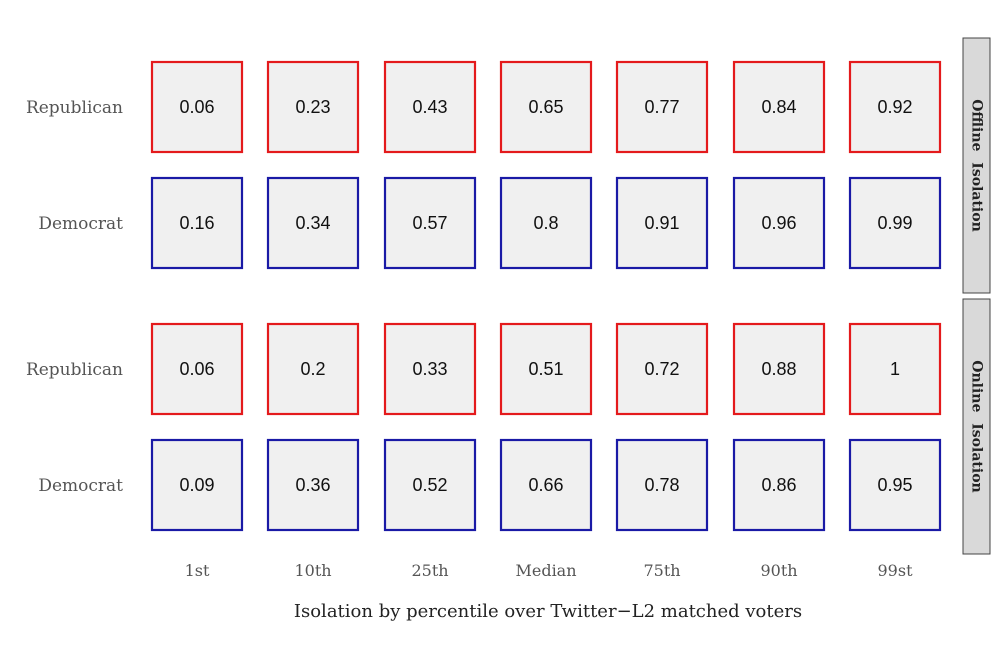 This screenshot has width=997, height=664. Describe the element at coordinates (661, 570) in the screenshot. I see `x-tick-label: 75th` at that location.